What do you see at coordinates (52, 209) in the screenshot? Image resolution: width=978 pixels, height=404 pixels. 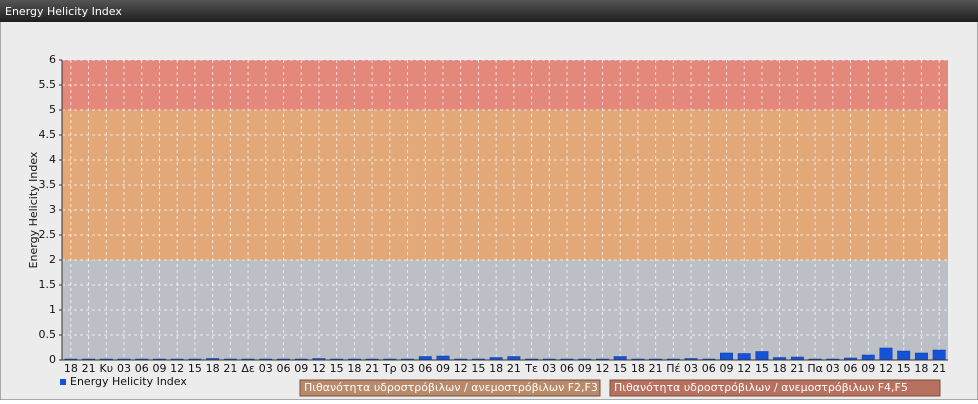 I see `y-tick-label: 3` at bounding box center [52, 209].